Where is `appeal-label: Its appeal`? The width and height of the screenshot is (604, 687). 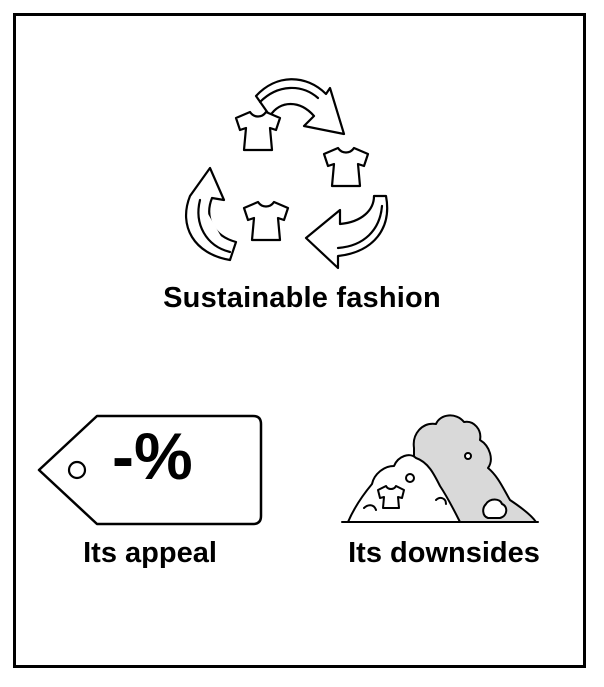 appeal-label: Its appeal is located at coordinates (150, 553).